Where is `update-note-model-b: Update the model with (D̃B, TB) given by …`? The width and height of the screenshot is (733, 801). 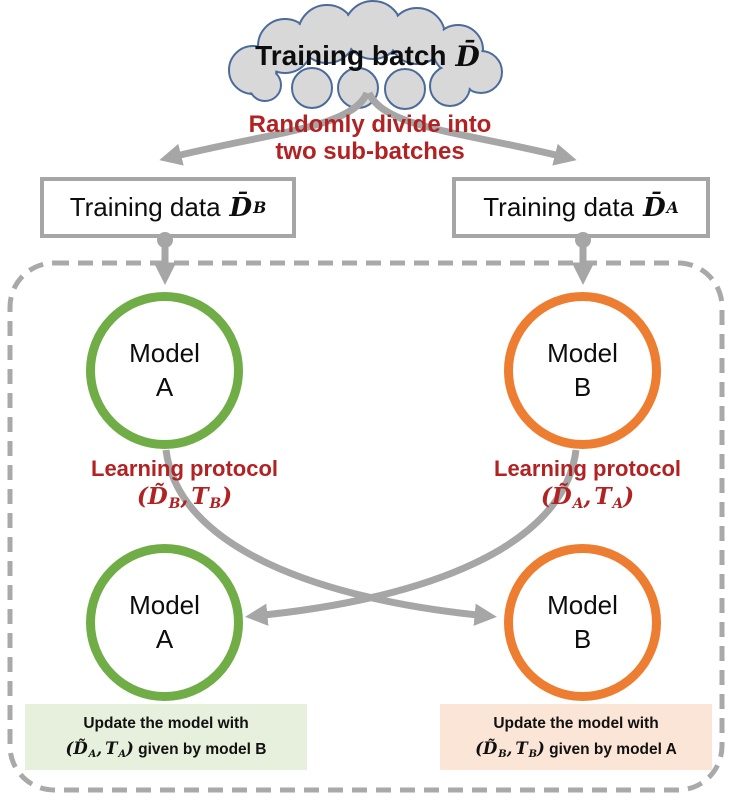 update-note-model-b: Update the model with (D̃B, TB) given by … is located at coordinates (576, 737).